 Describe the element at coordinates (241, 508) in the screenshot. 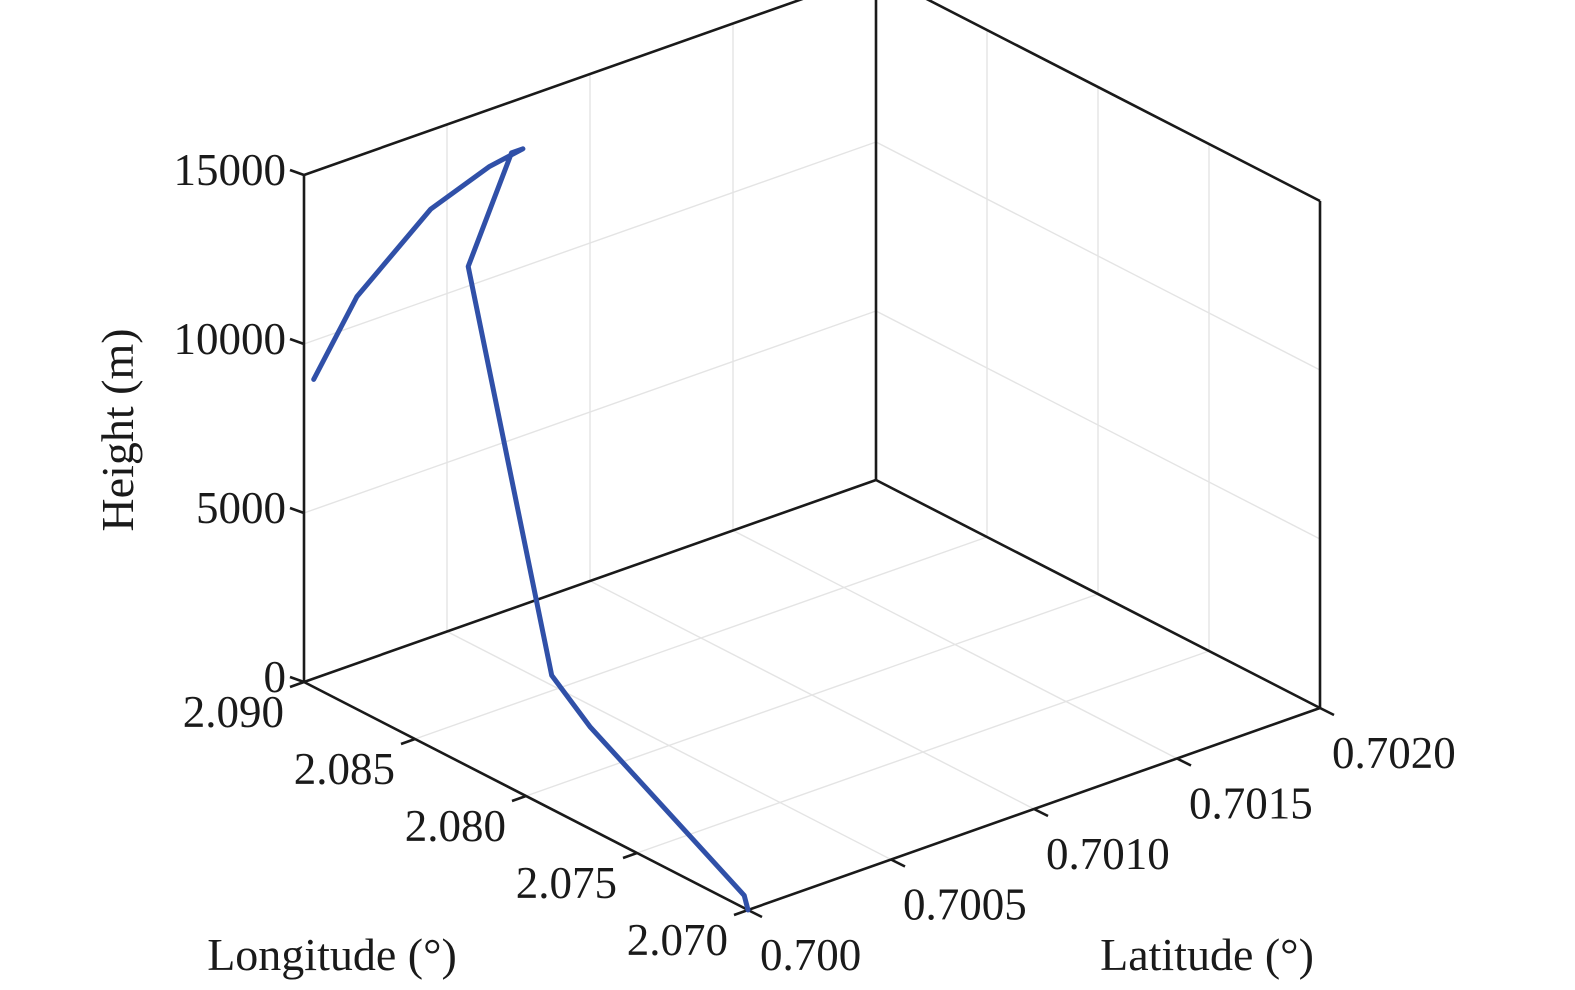

I see `tick-label-height: 5000` at that location.